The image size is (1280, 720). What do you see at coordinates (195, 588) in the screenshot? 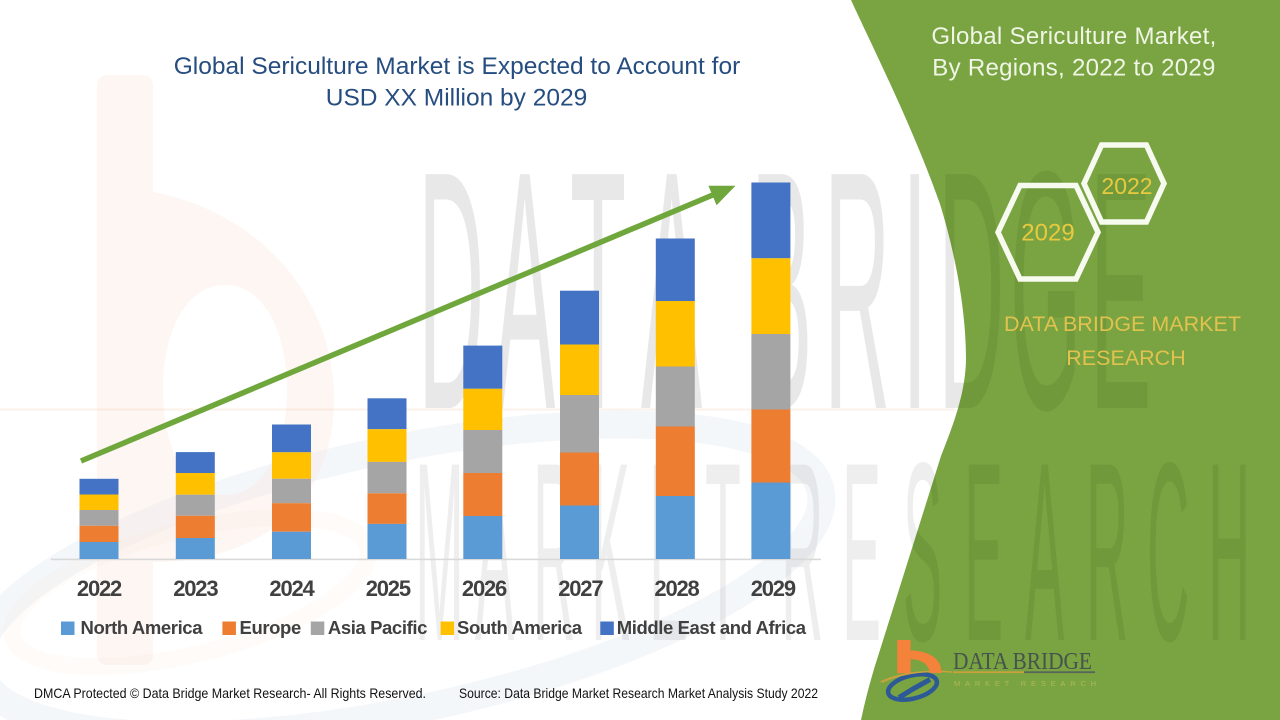
I see `svg-text: 2023` at bounding box center [195, 588].